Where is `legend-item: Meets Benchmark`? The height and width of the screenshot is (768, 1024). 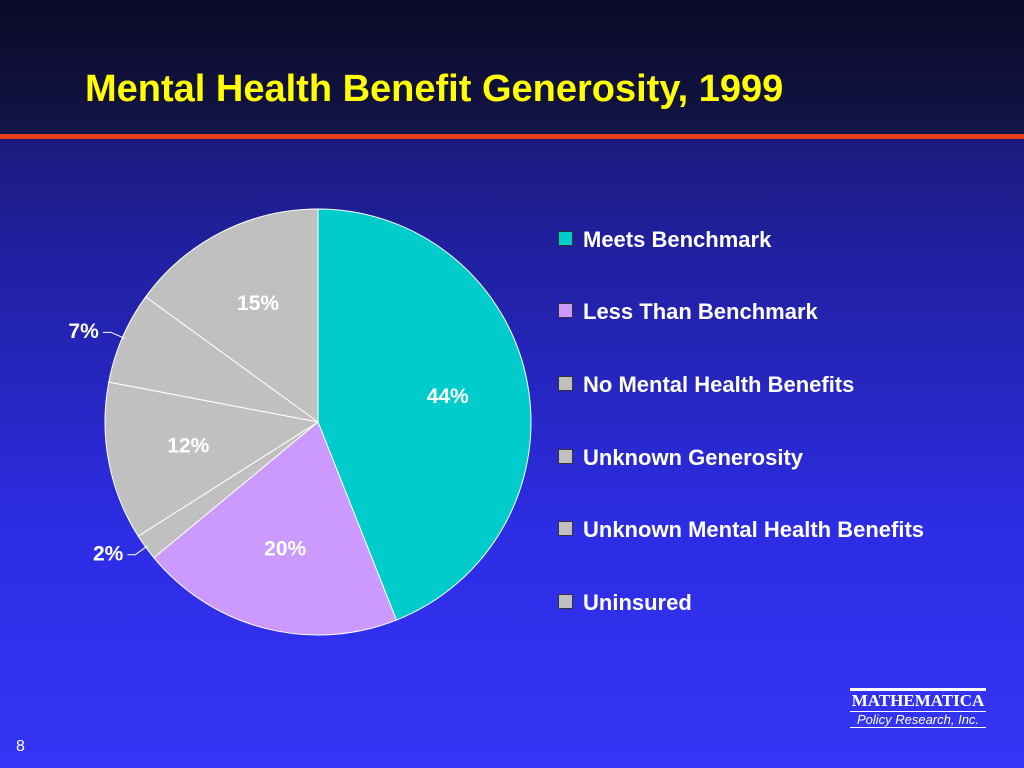 legend-item: Meets Benchmark is located at coordinates (743, 240).